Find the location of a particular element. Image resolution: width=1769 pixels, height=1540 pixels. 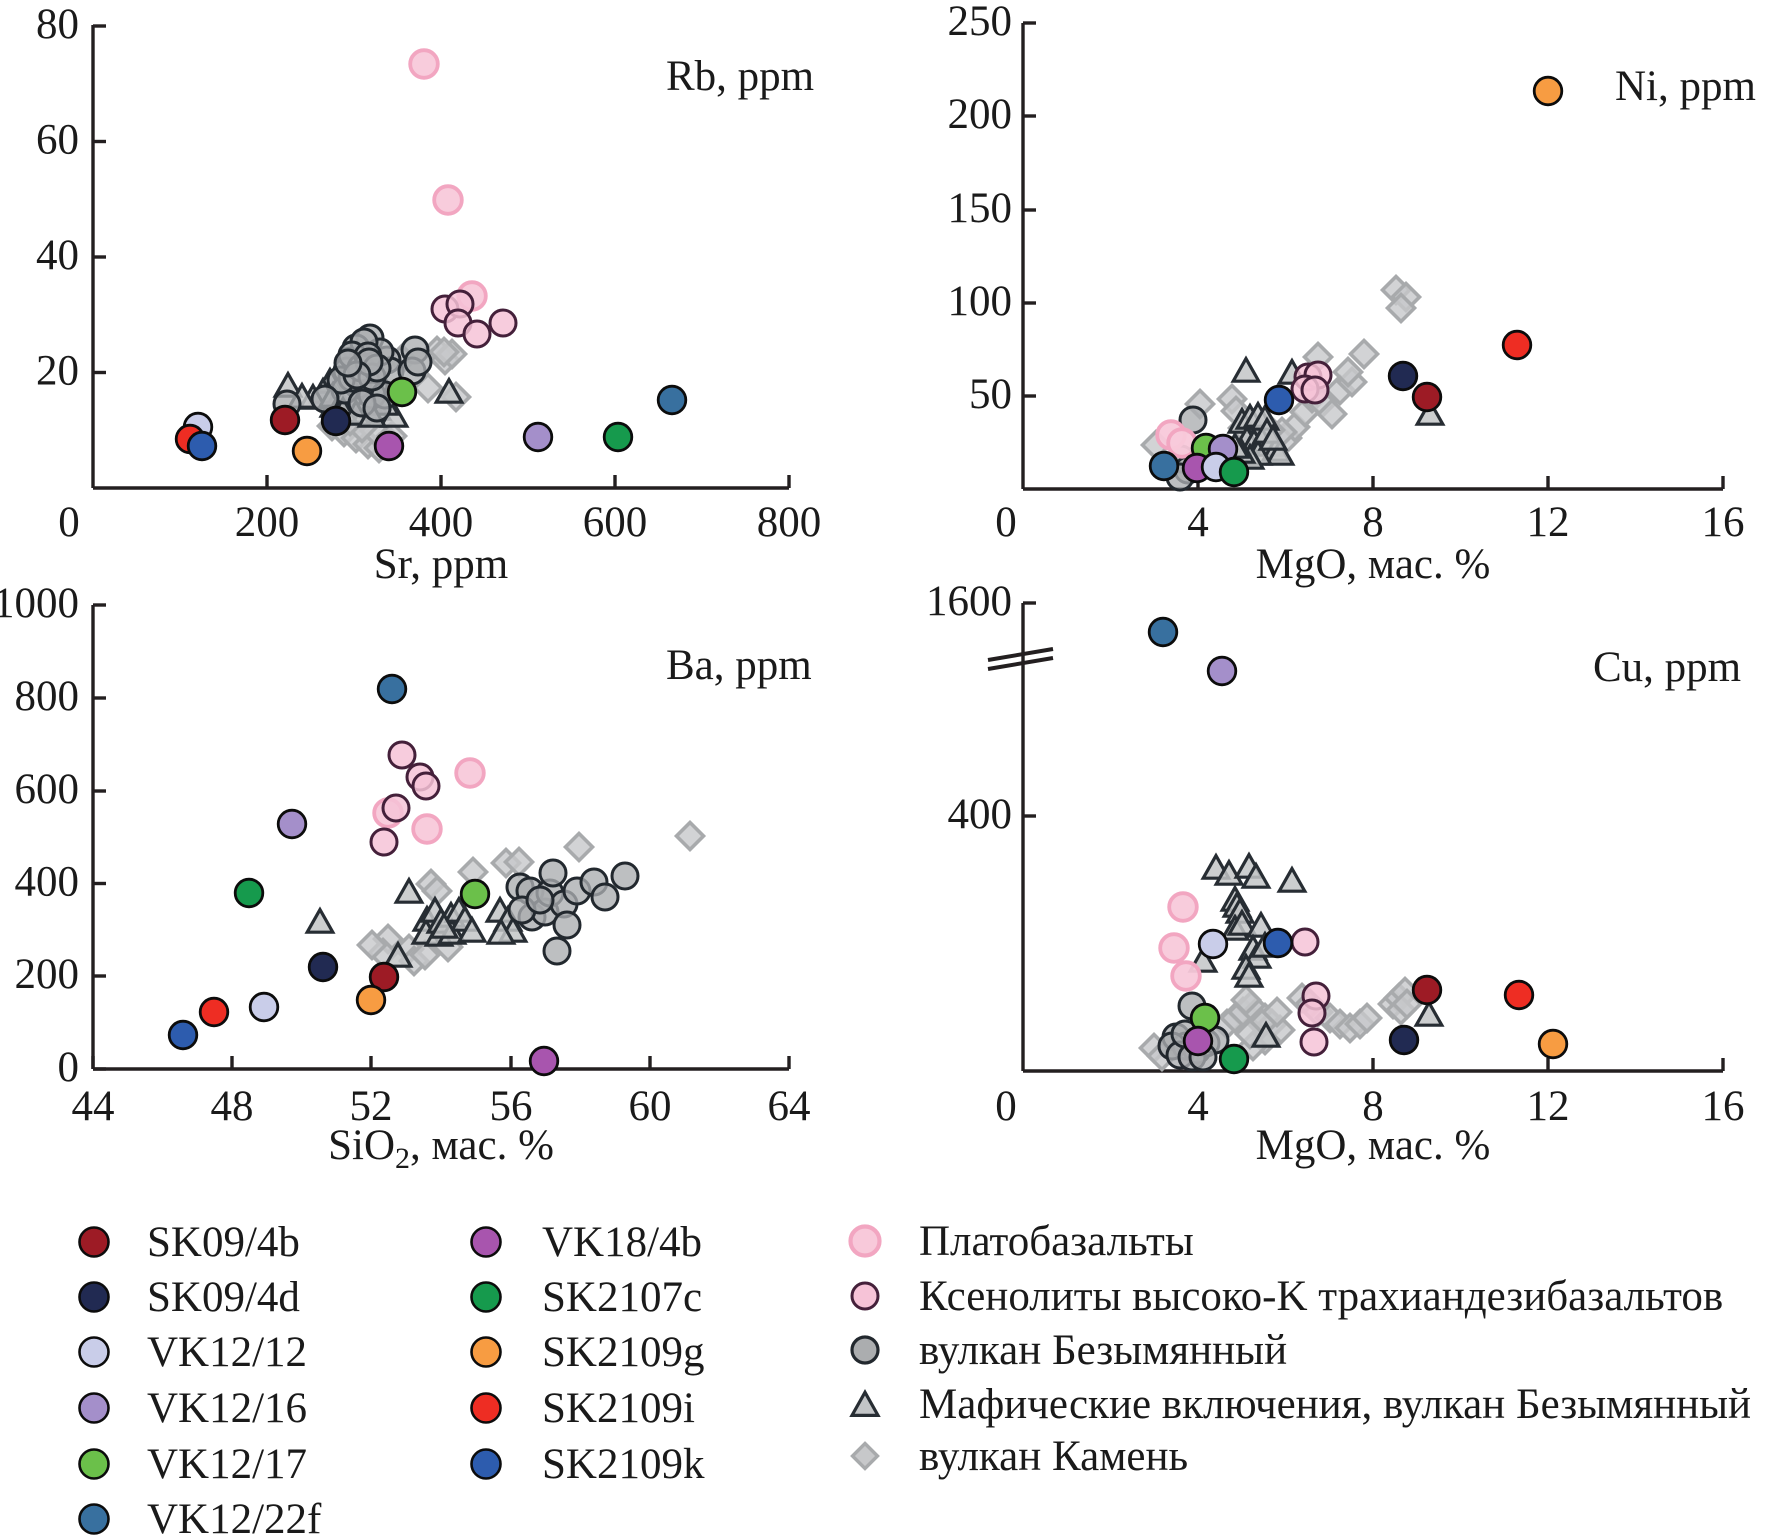

svg-text: VK12/22f is located at coordinates (234, 1518).